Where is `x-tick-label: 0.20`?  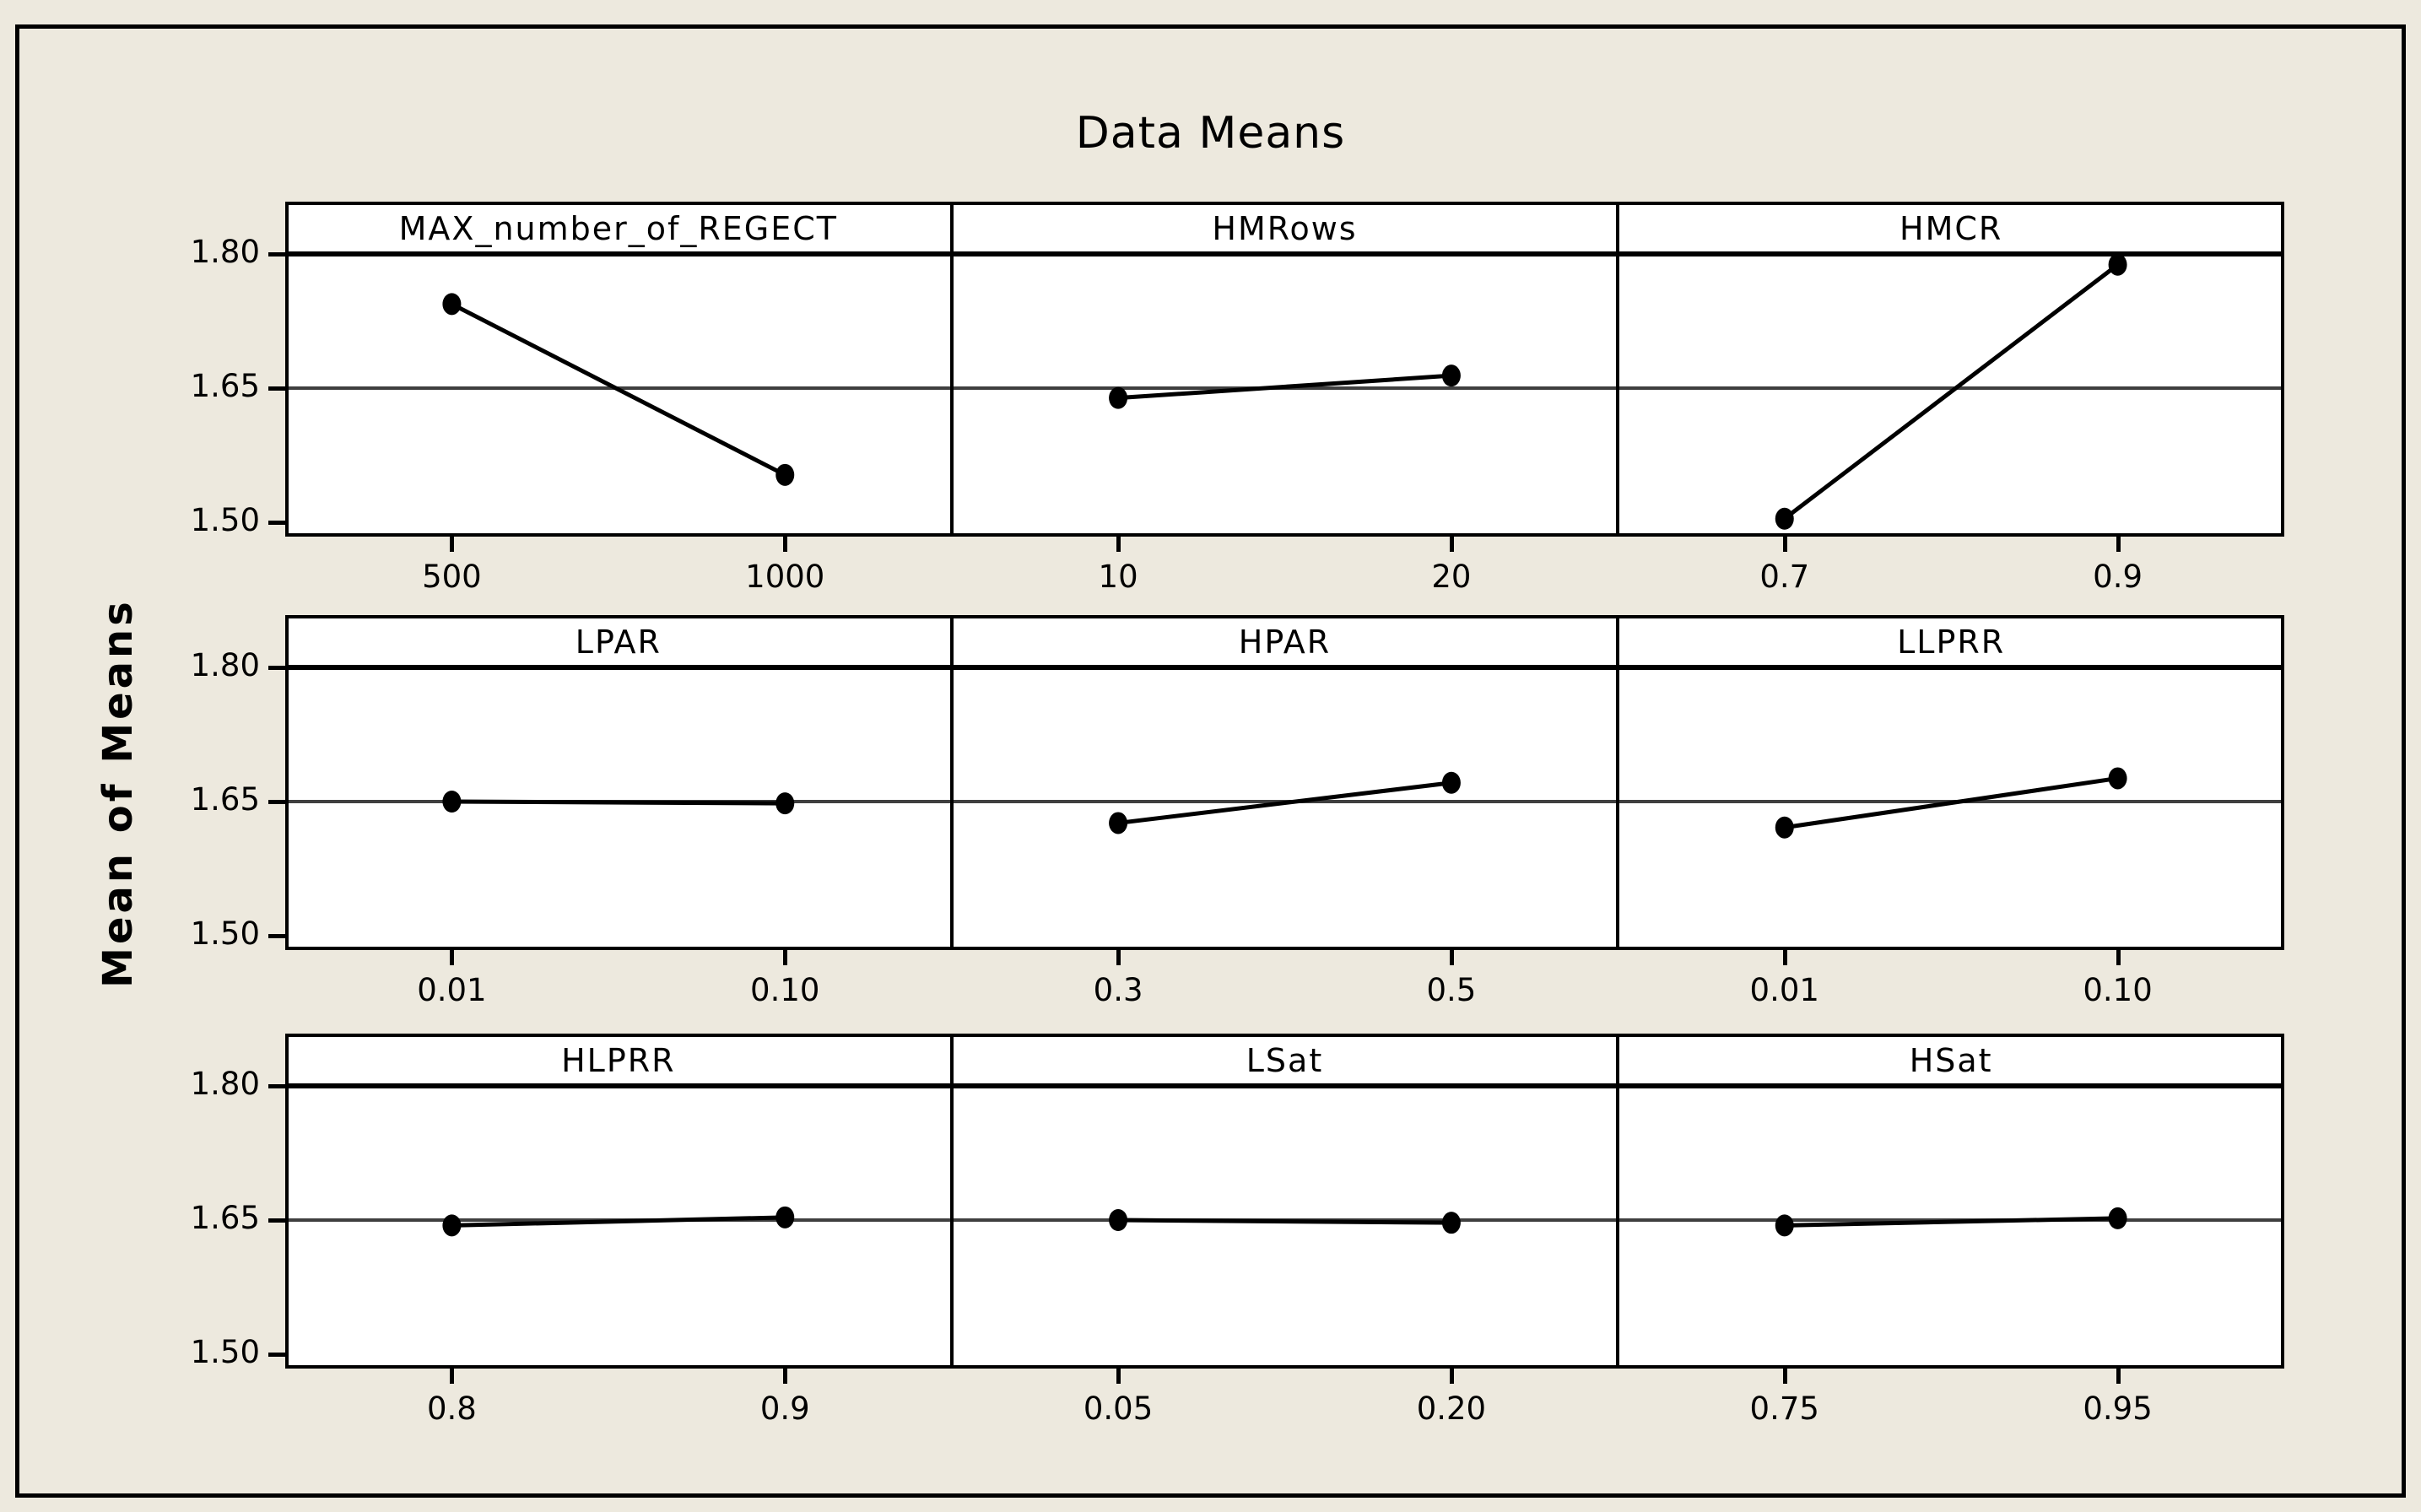 x-tick-label: 0.20 is located at coordinates (1451, 1408).